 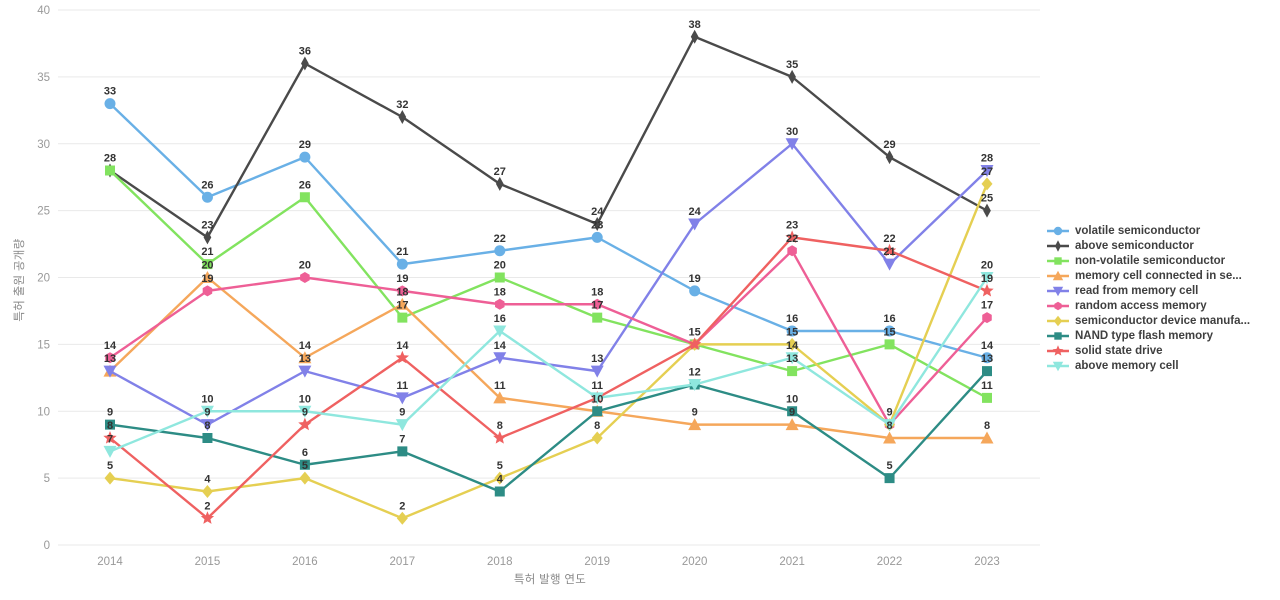 I want to click on data-point-above-memory-cell-2014, so click(x=110, y=451).